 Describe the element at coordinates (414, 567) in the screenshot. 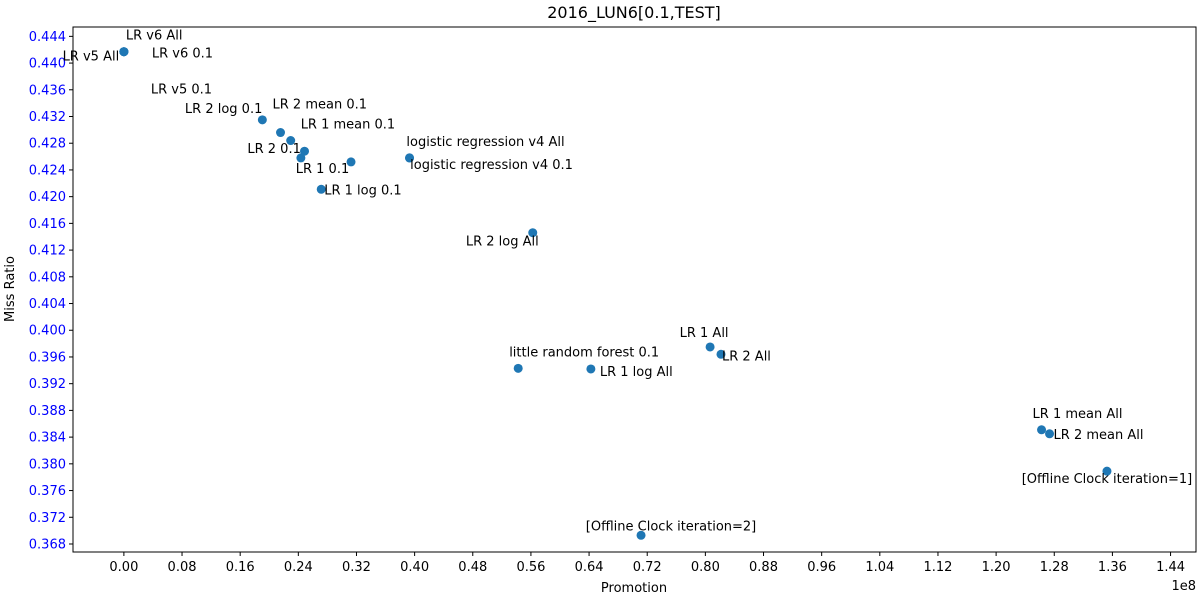

I see `x-tick-label: 0.40` at that location.